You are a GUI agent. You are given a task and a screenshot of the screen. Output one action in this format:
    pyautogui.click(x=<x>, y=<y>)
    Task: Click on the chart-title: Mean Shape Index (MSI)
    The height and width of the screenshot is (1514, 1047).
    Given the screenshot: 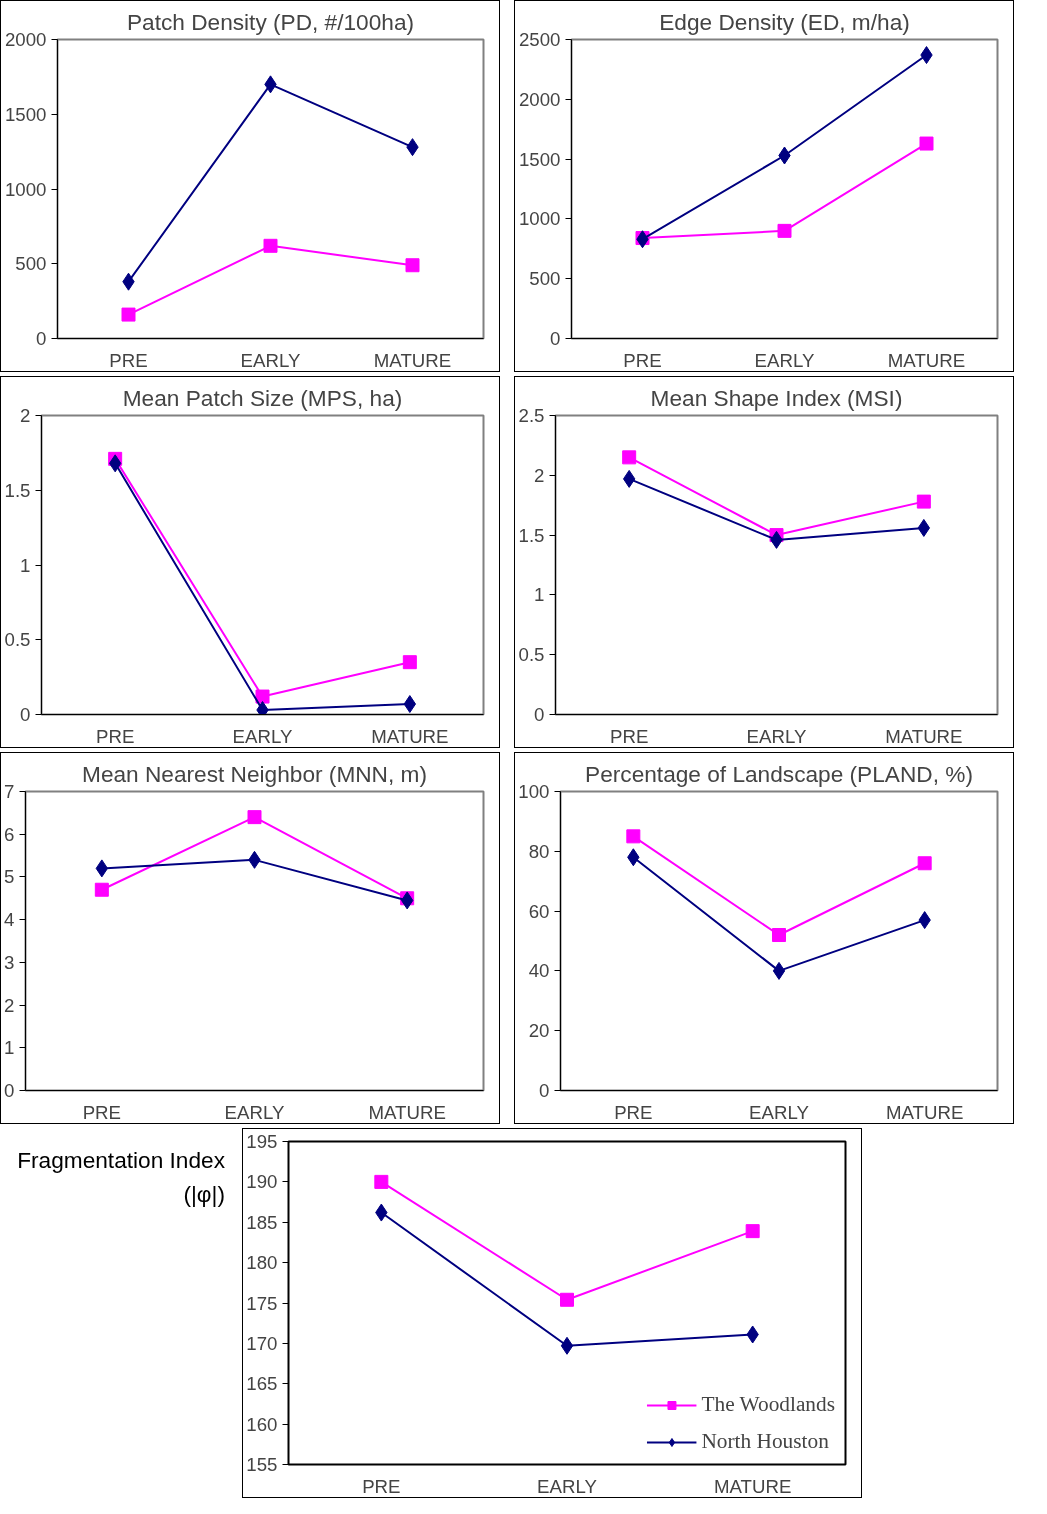 What is the action you would take?
    pyautogui.click(x=776, y=397)
    